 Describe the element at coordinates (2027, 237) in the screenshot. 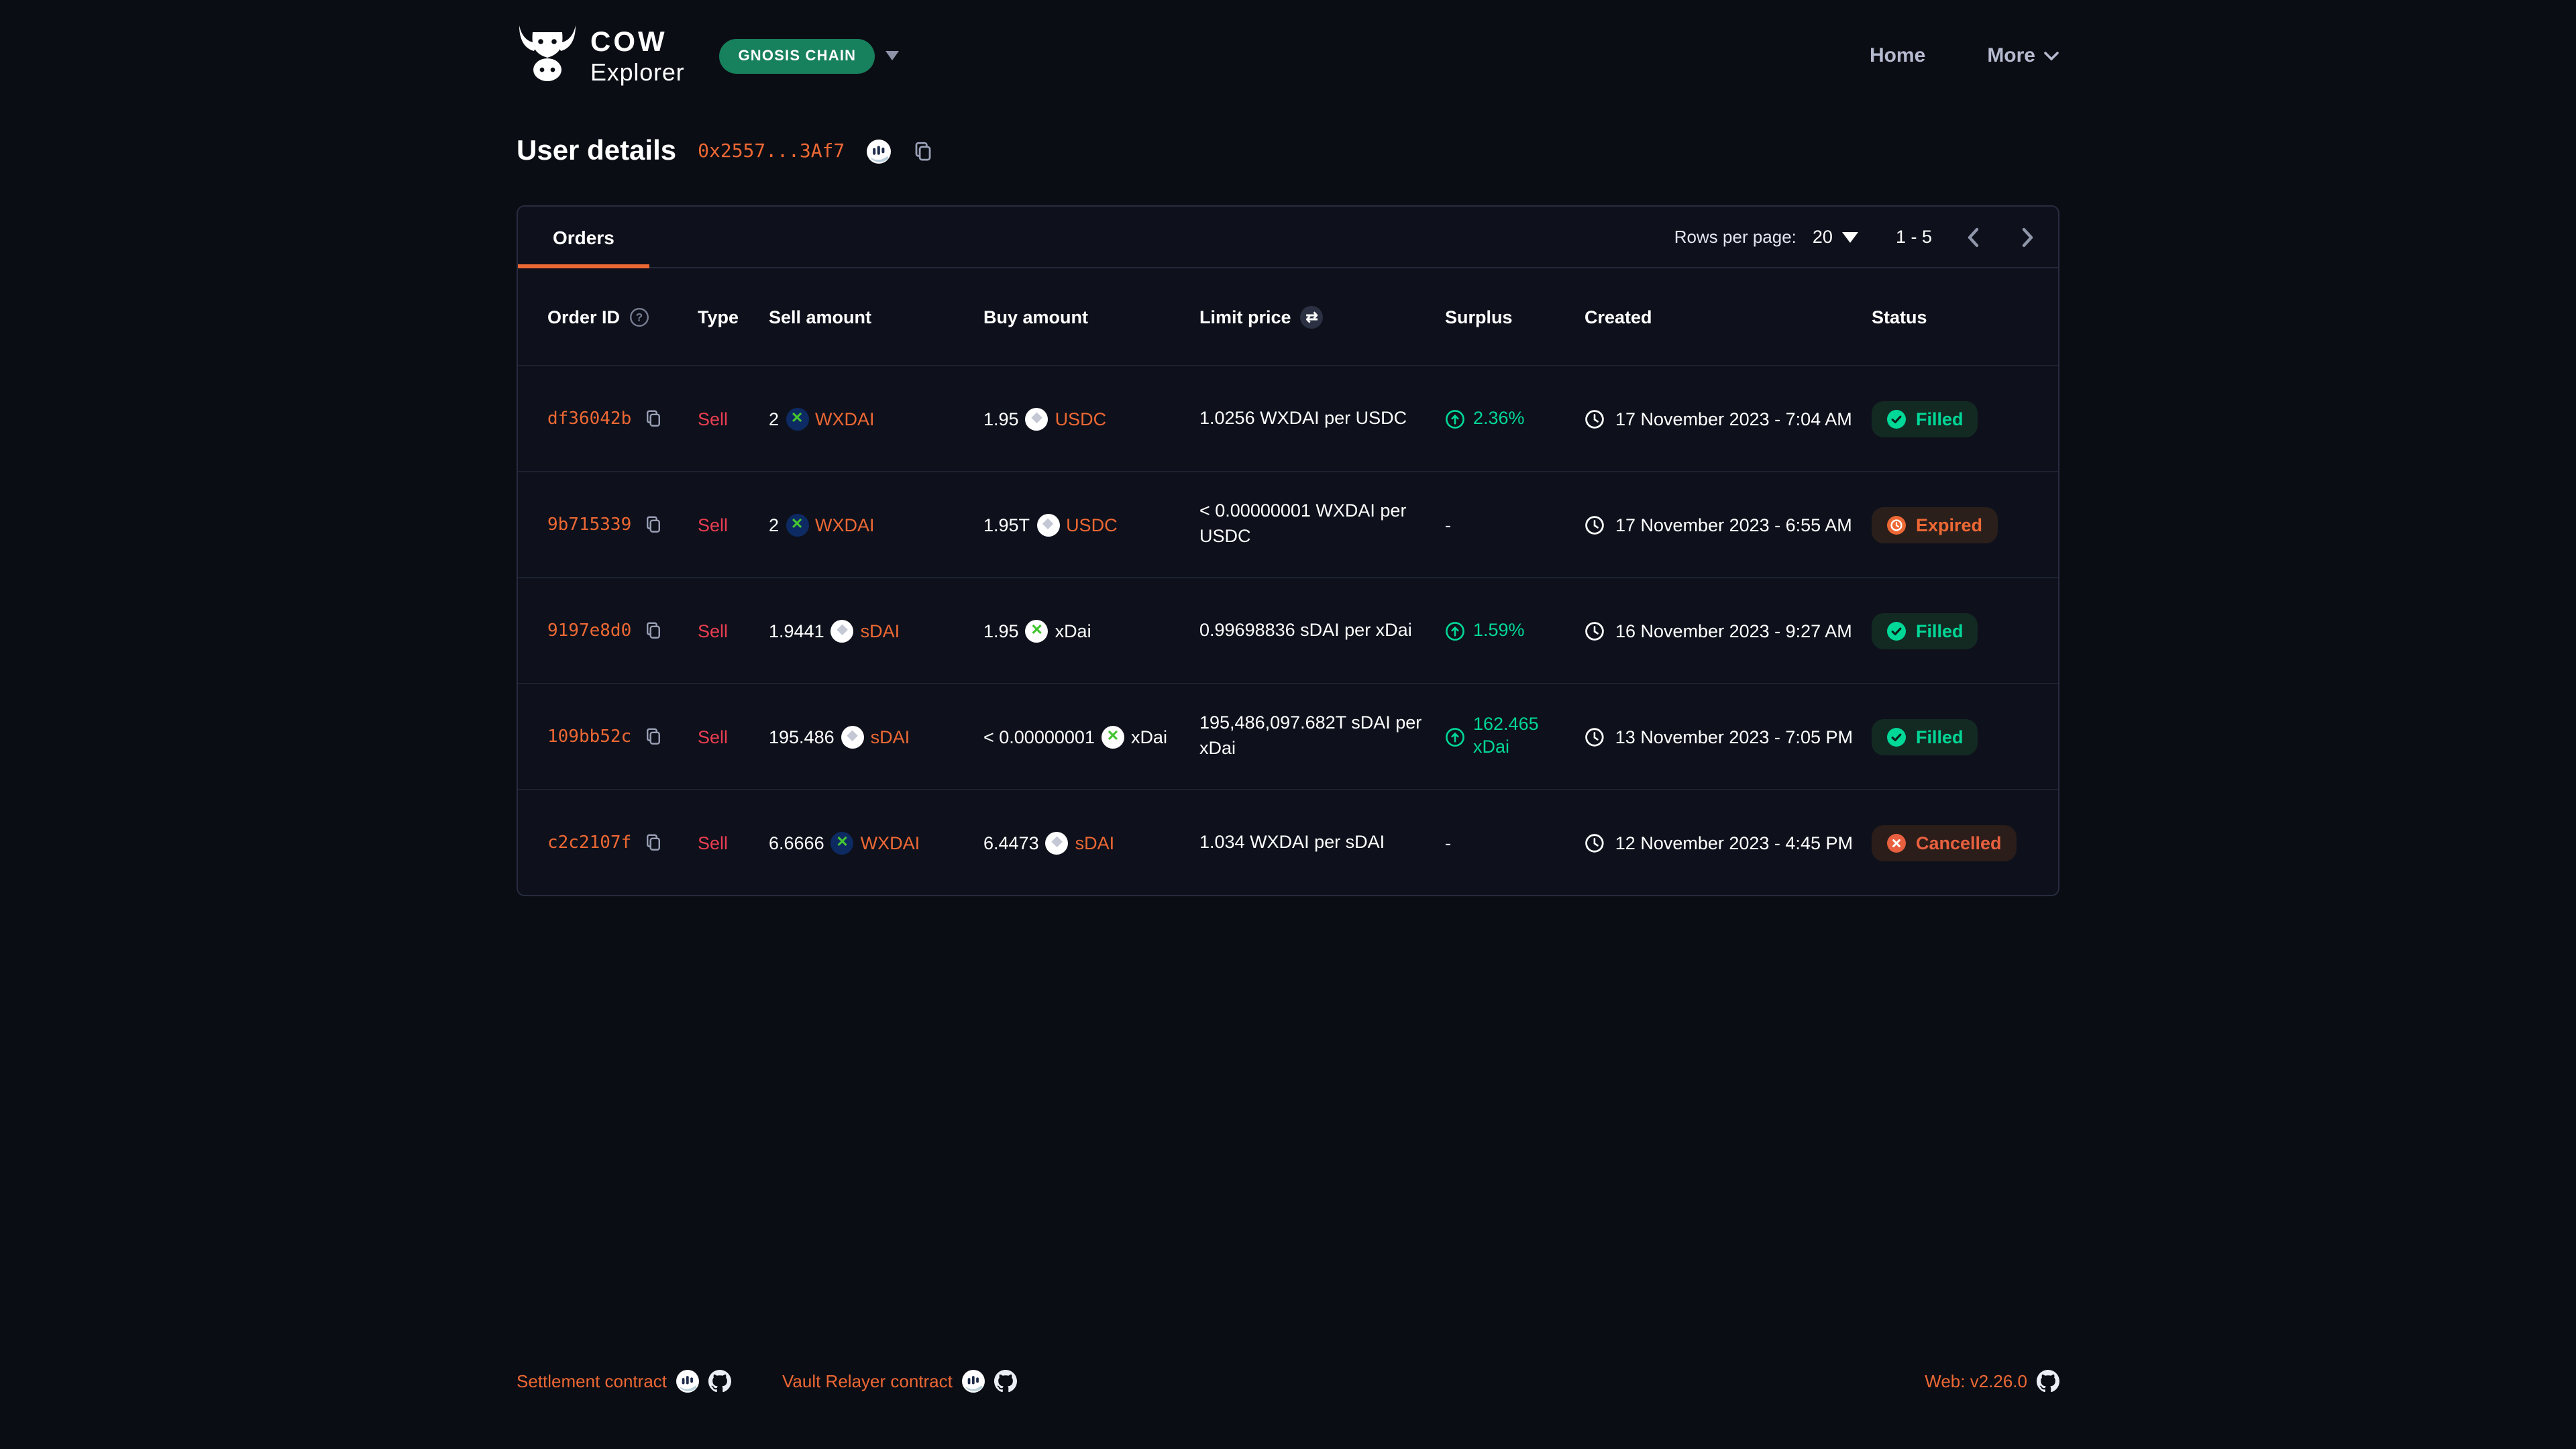

I see `next-page-button` at that location.